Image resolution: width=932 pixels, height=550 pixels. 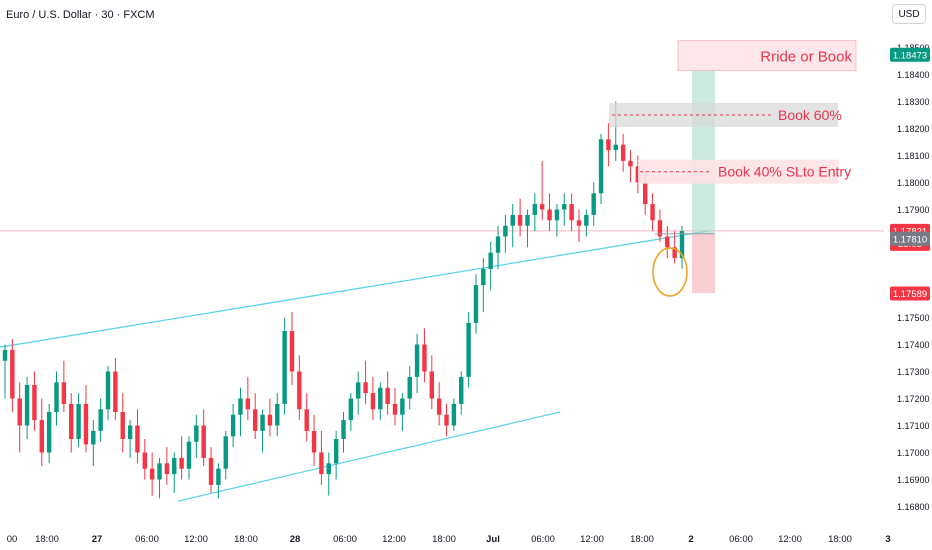 I want to click on price-tick-label: 1.18300, so click(x=913, y=102).